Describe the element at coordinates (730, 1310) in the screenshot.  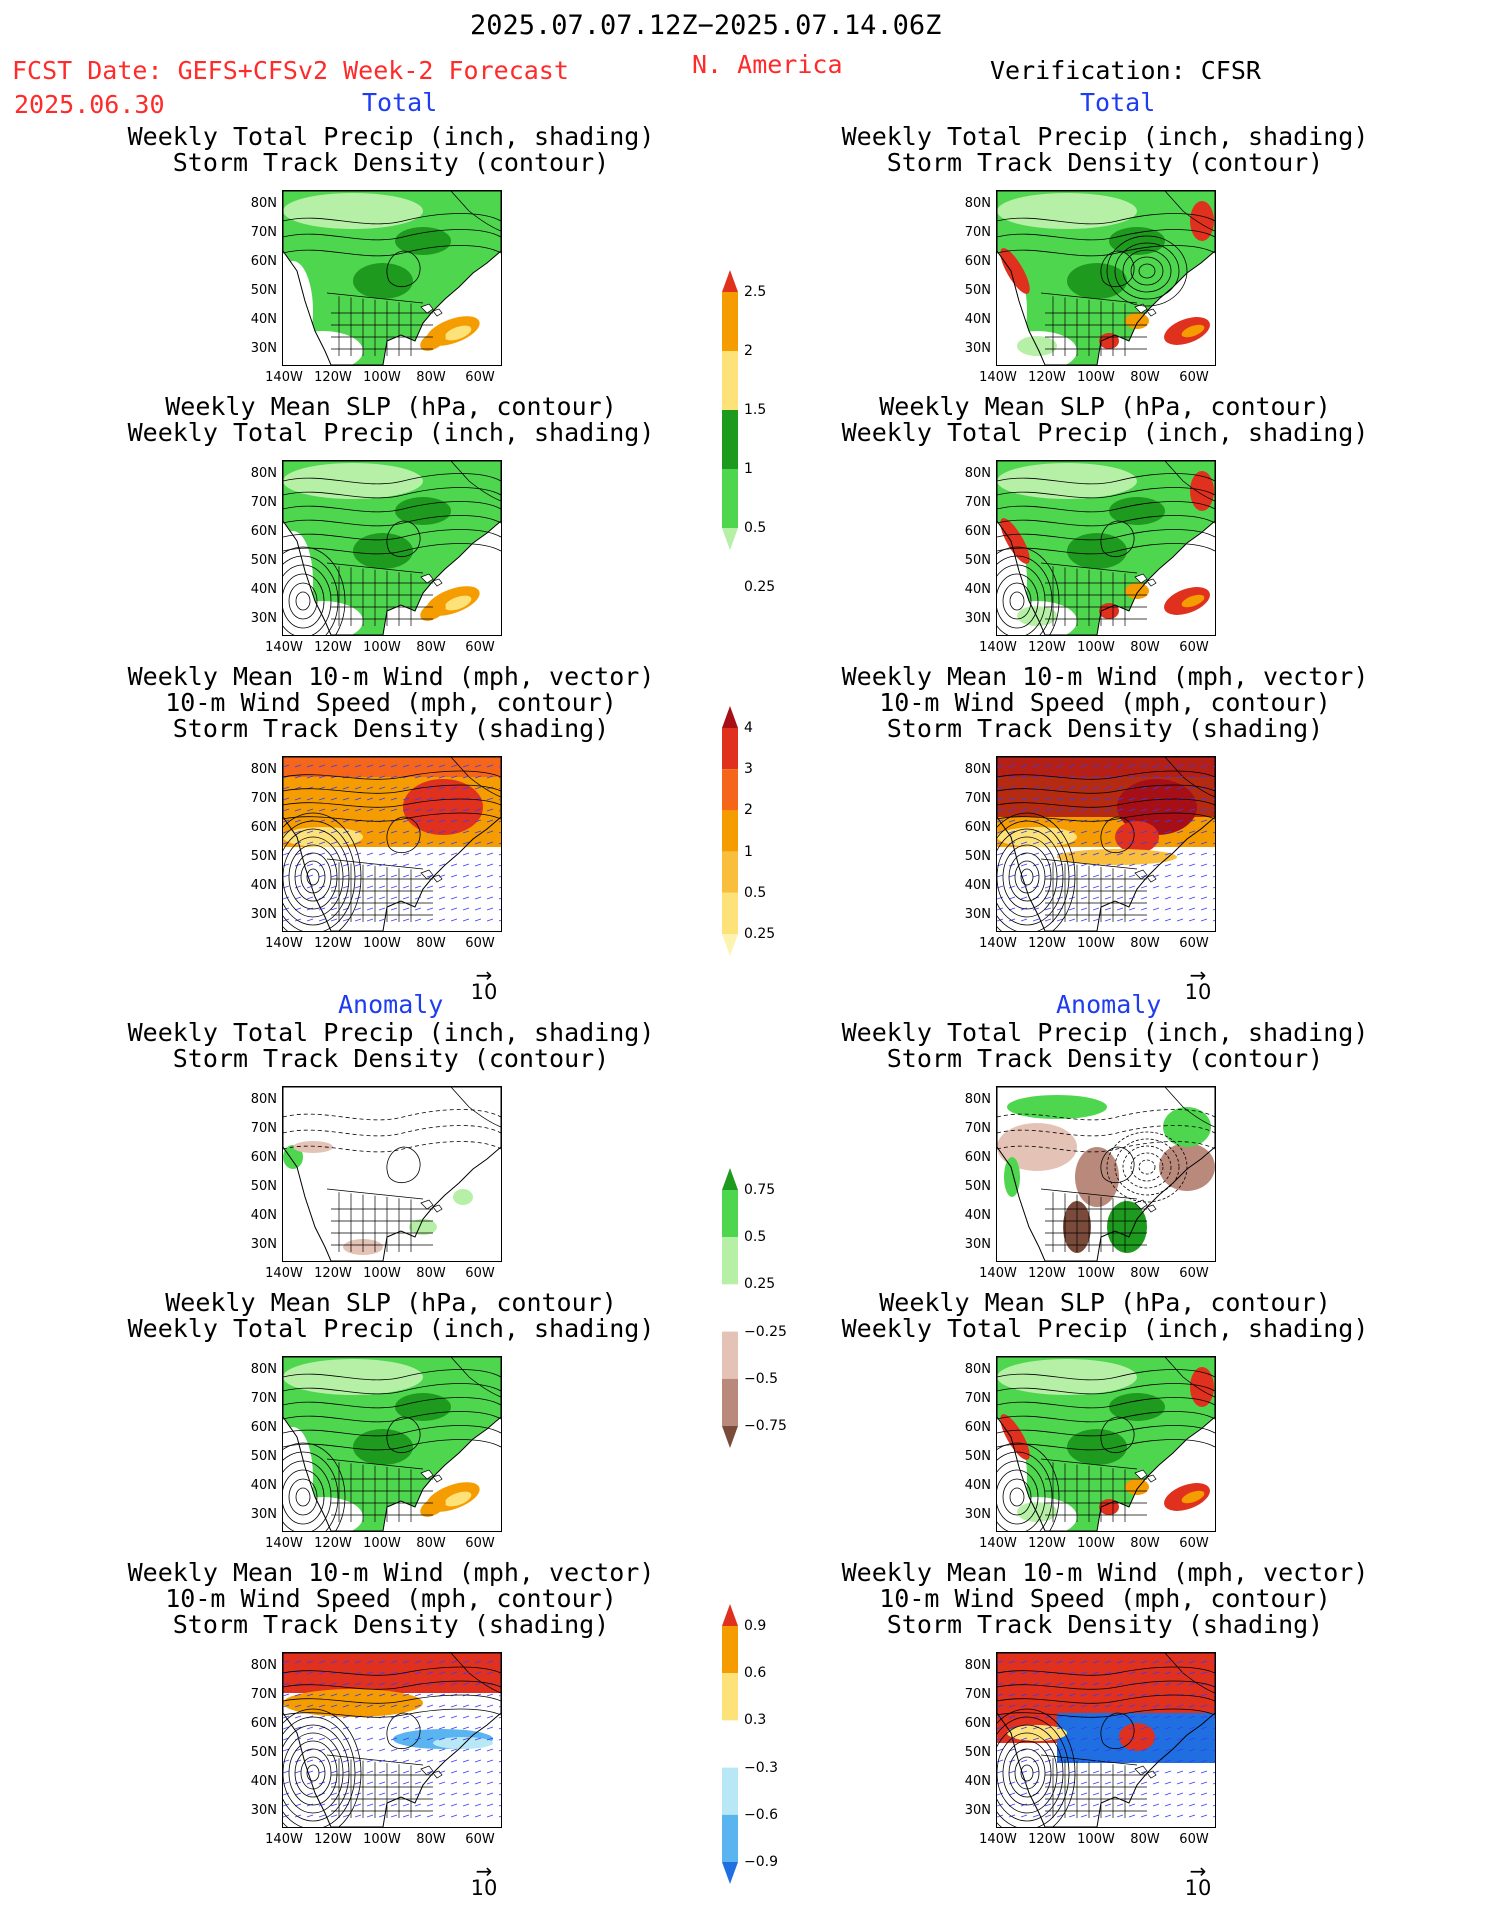
I see `colorbar-precip_anom` at that location.